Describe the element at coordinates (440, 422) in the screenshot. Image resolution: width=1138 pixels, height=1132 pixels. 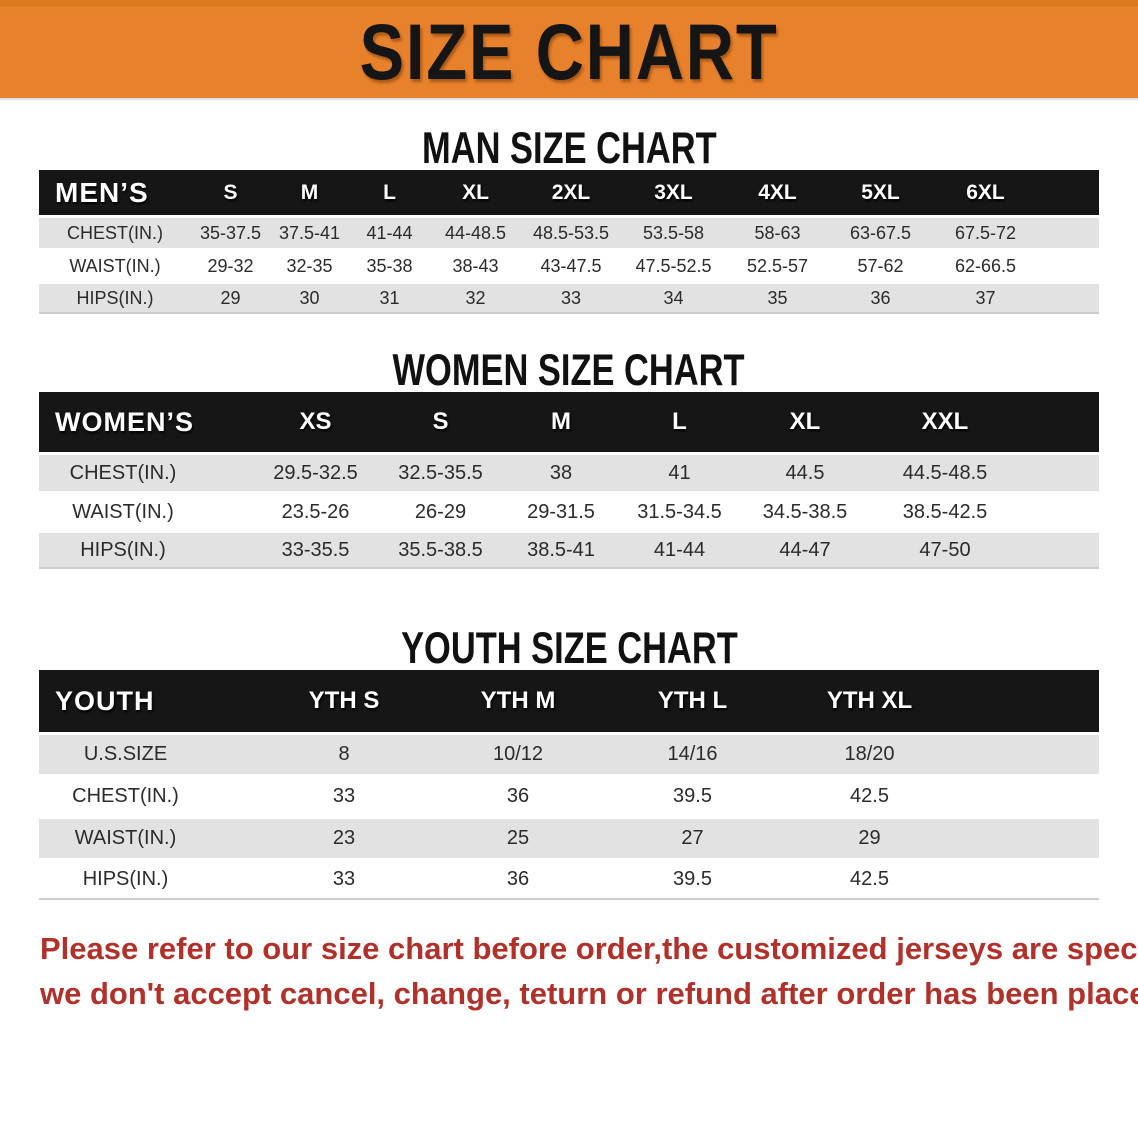
I see `women-col-header: S` at that location.